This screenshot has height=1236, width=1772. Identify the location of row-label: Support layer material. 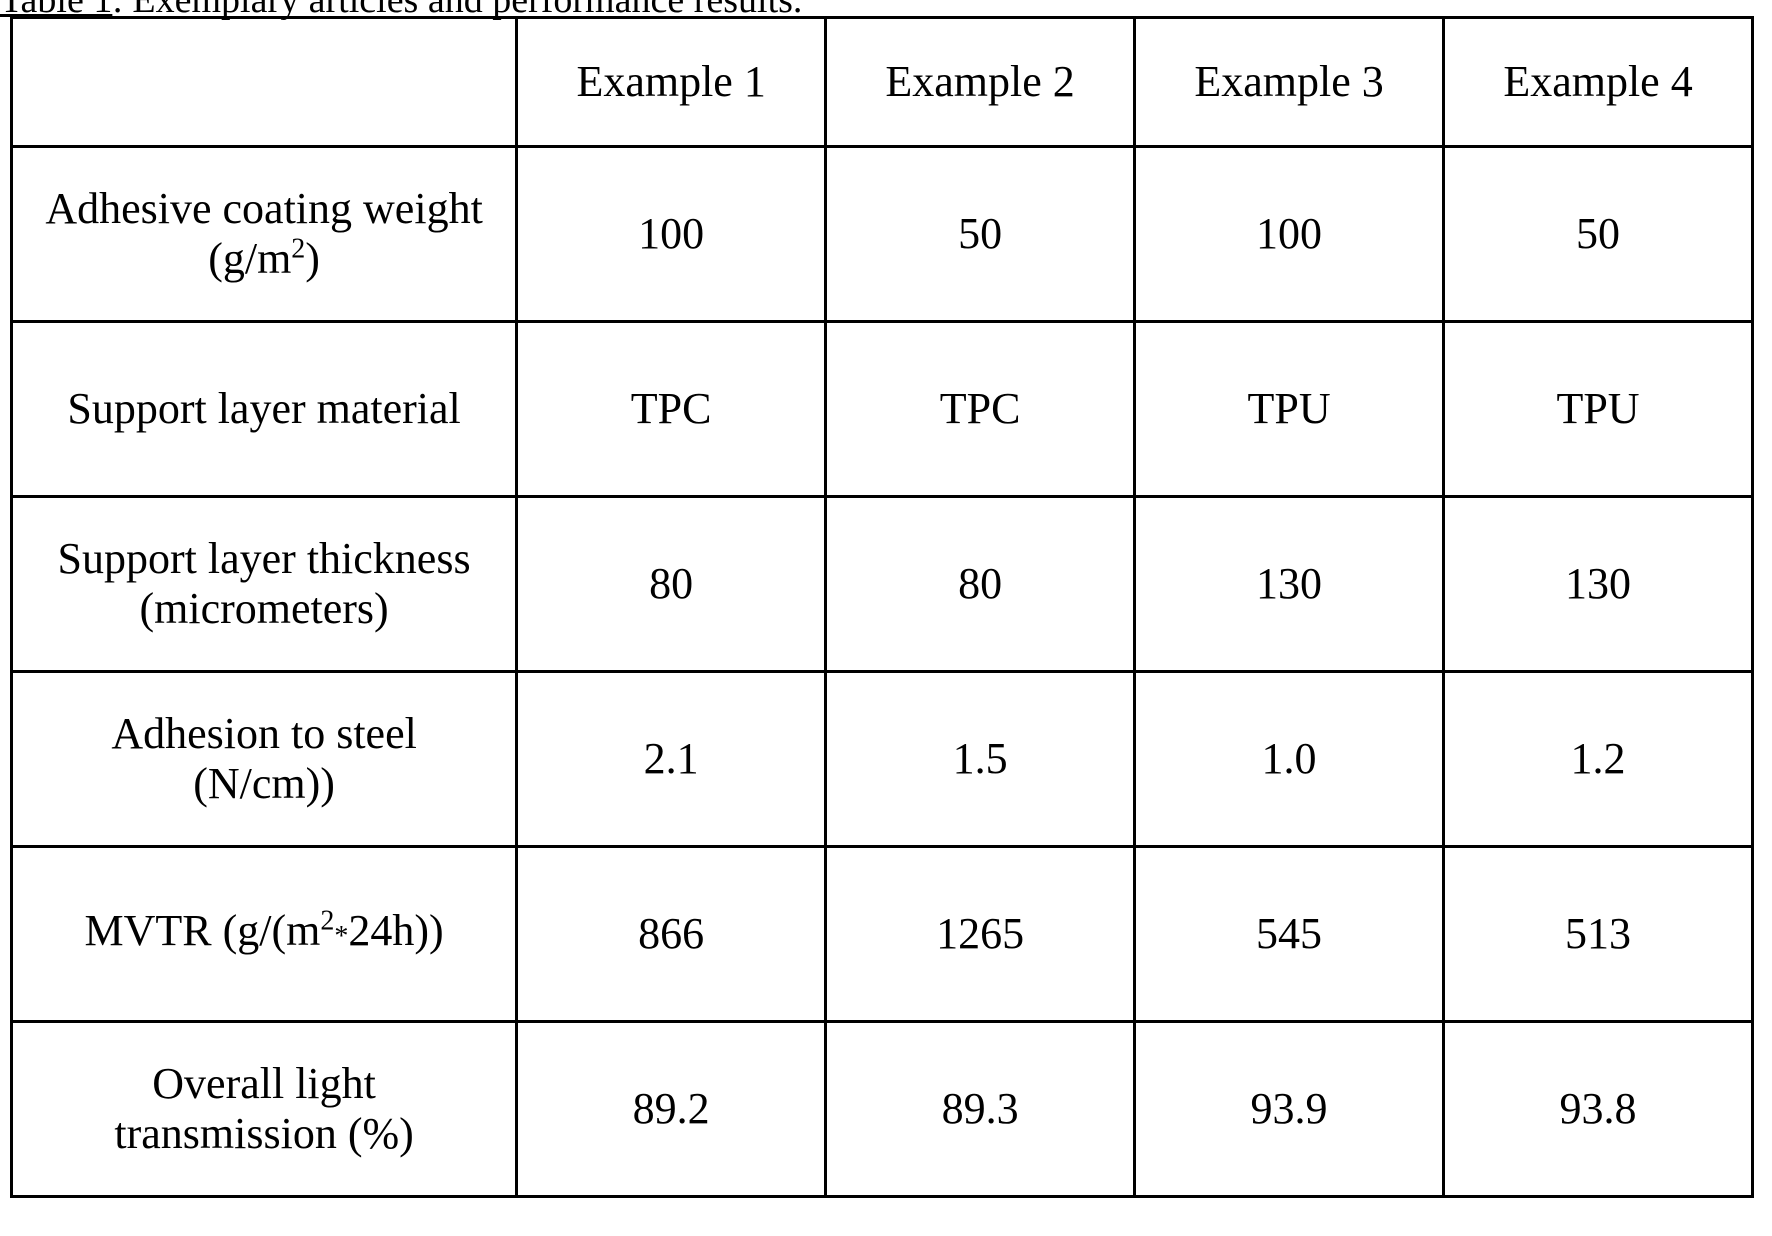
(264, 409).